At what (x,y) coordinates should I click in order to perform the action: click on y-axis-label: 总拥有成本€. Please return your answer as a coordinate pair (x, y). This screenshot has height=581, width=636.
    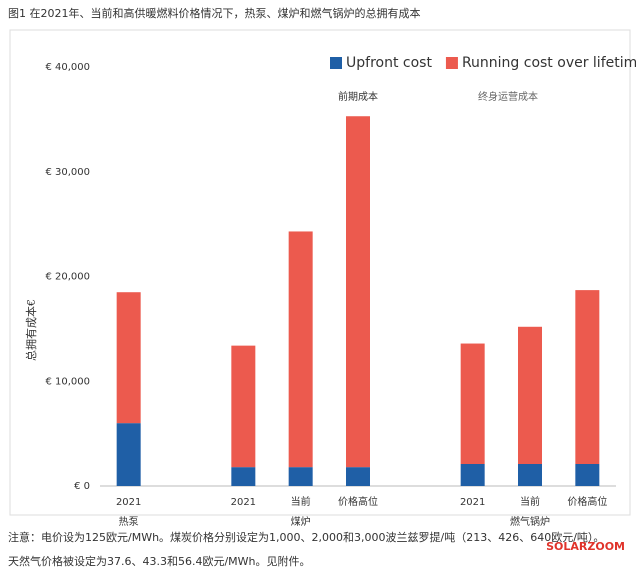
    Looking at the image, I should click on (31, 330).